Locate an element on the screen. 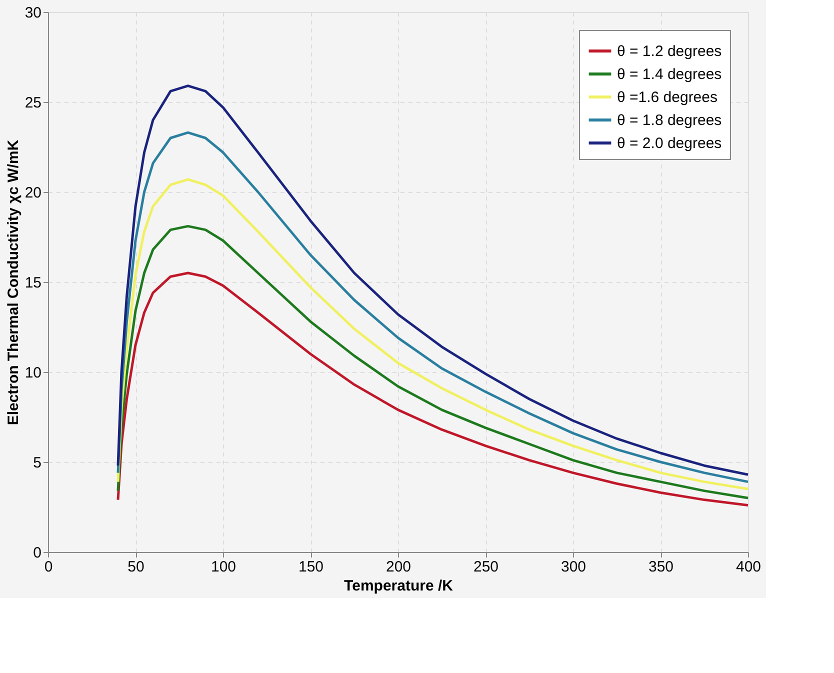 The height and width of the screenshot is (673, 834). x-tick-label: 350 is located at coordinates (661, 567).